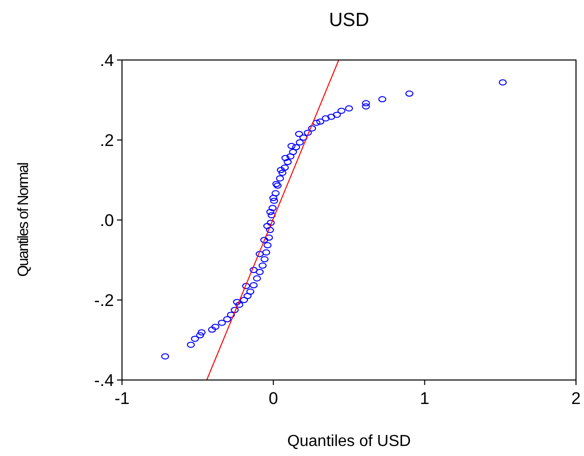 Image resolution: width=584 pixels, height=456 pixels. Describe the element at coordinates (273, 398) in the screenshot. I see `x-tick-label: 0` at that location.